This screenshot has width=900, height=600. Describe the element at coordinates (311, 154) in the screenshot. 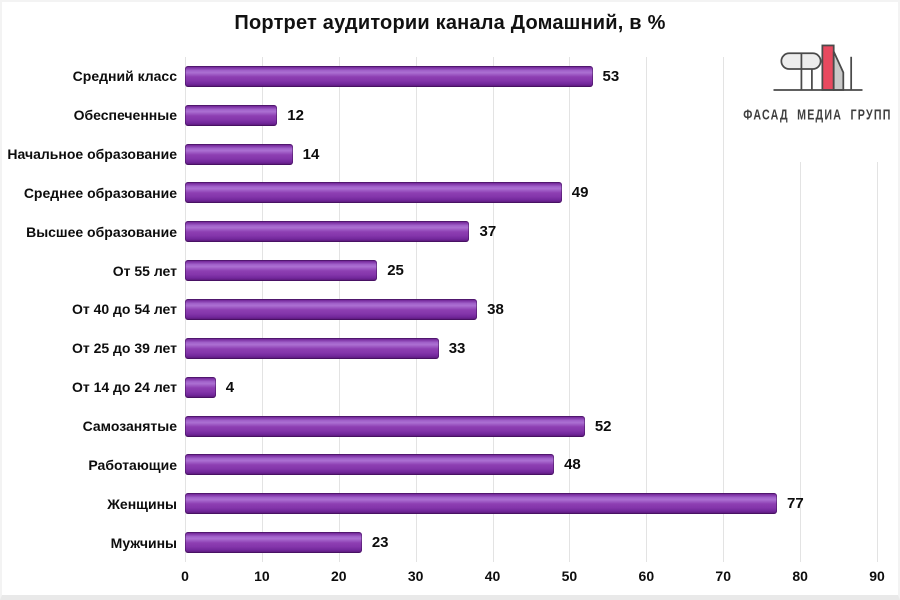

I see `value-label: 14` at that location.